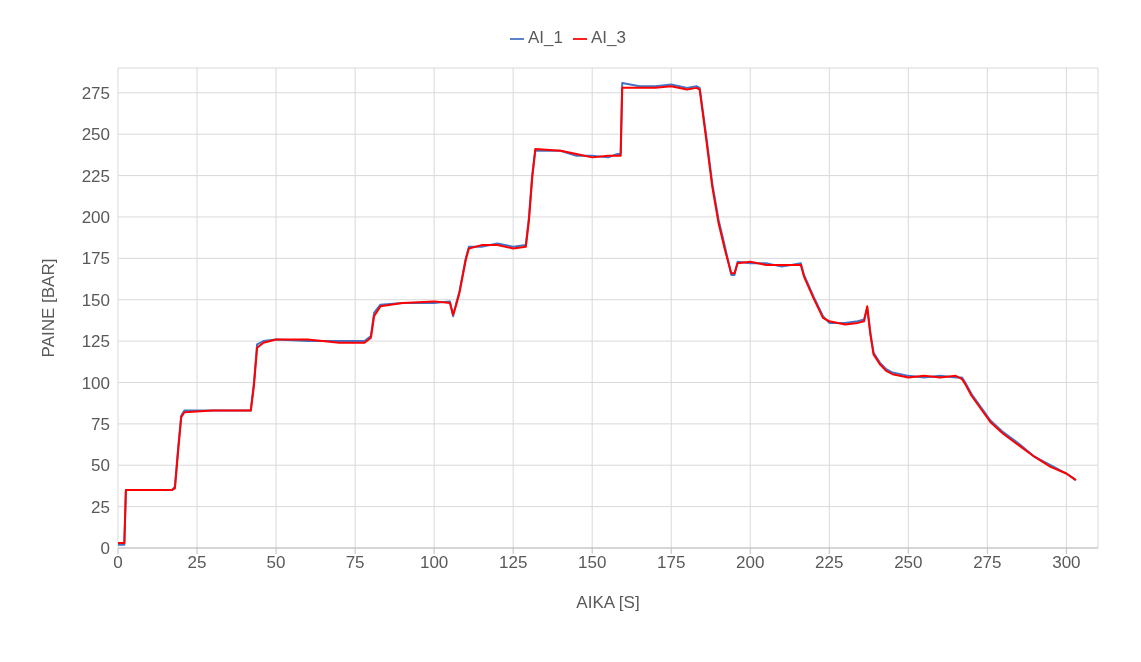 This screenshot has height=662, width=1141. Describe the element at coordinates (95, 300) in the screenshot. I see `y-tick-label: 150` at that location.